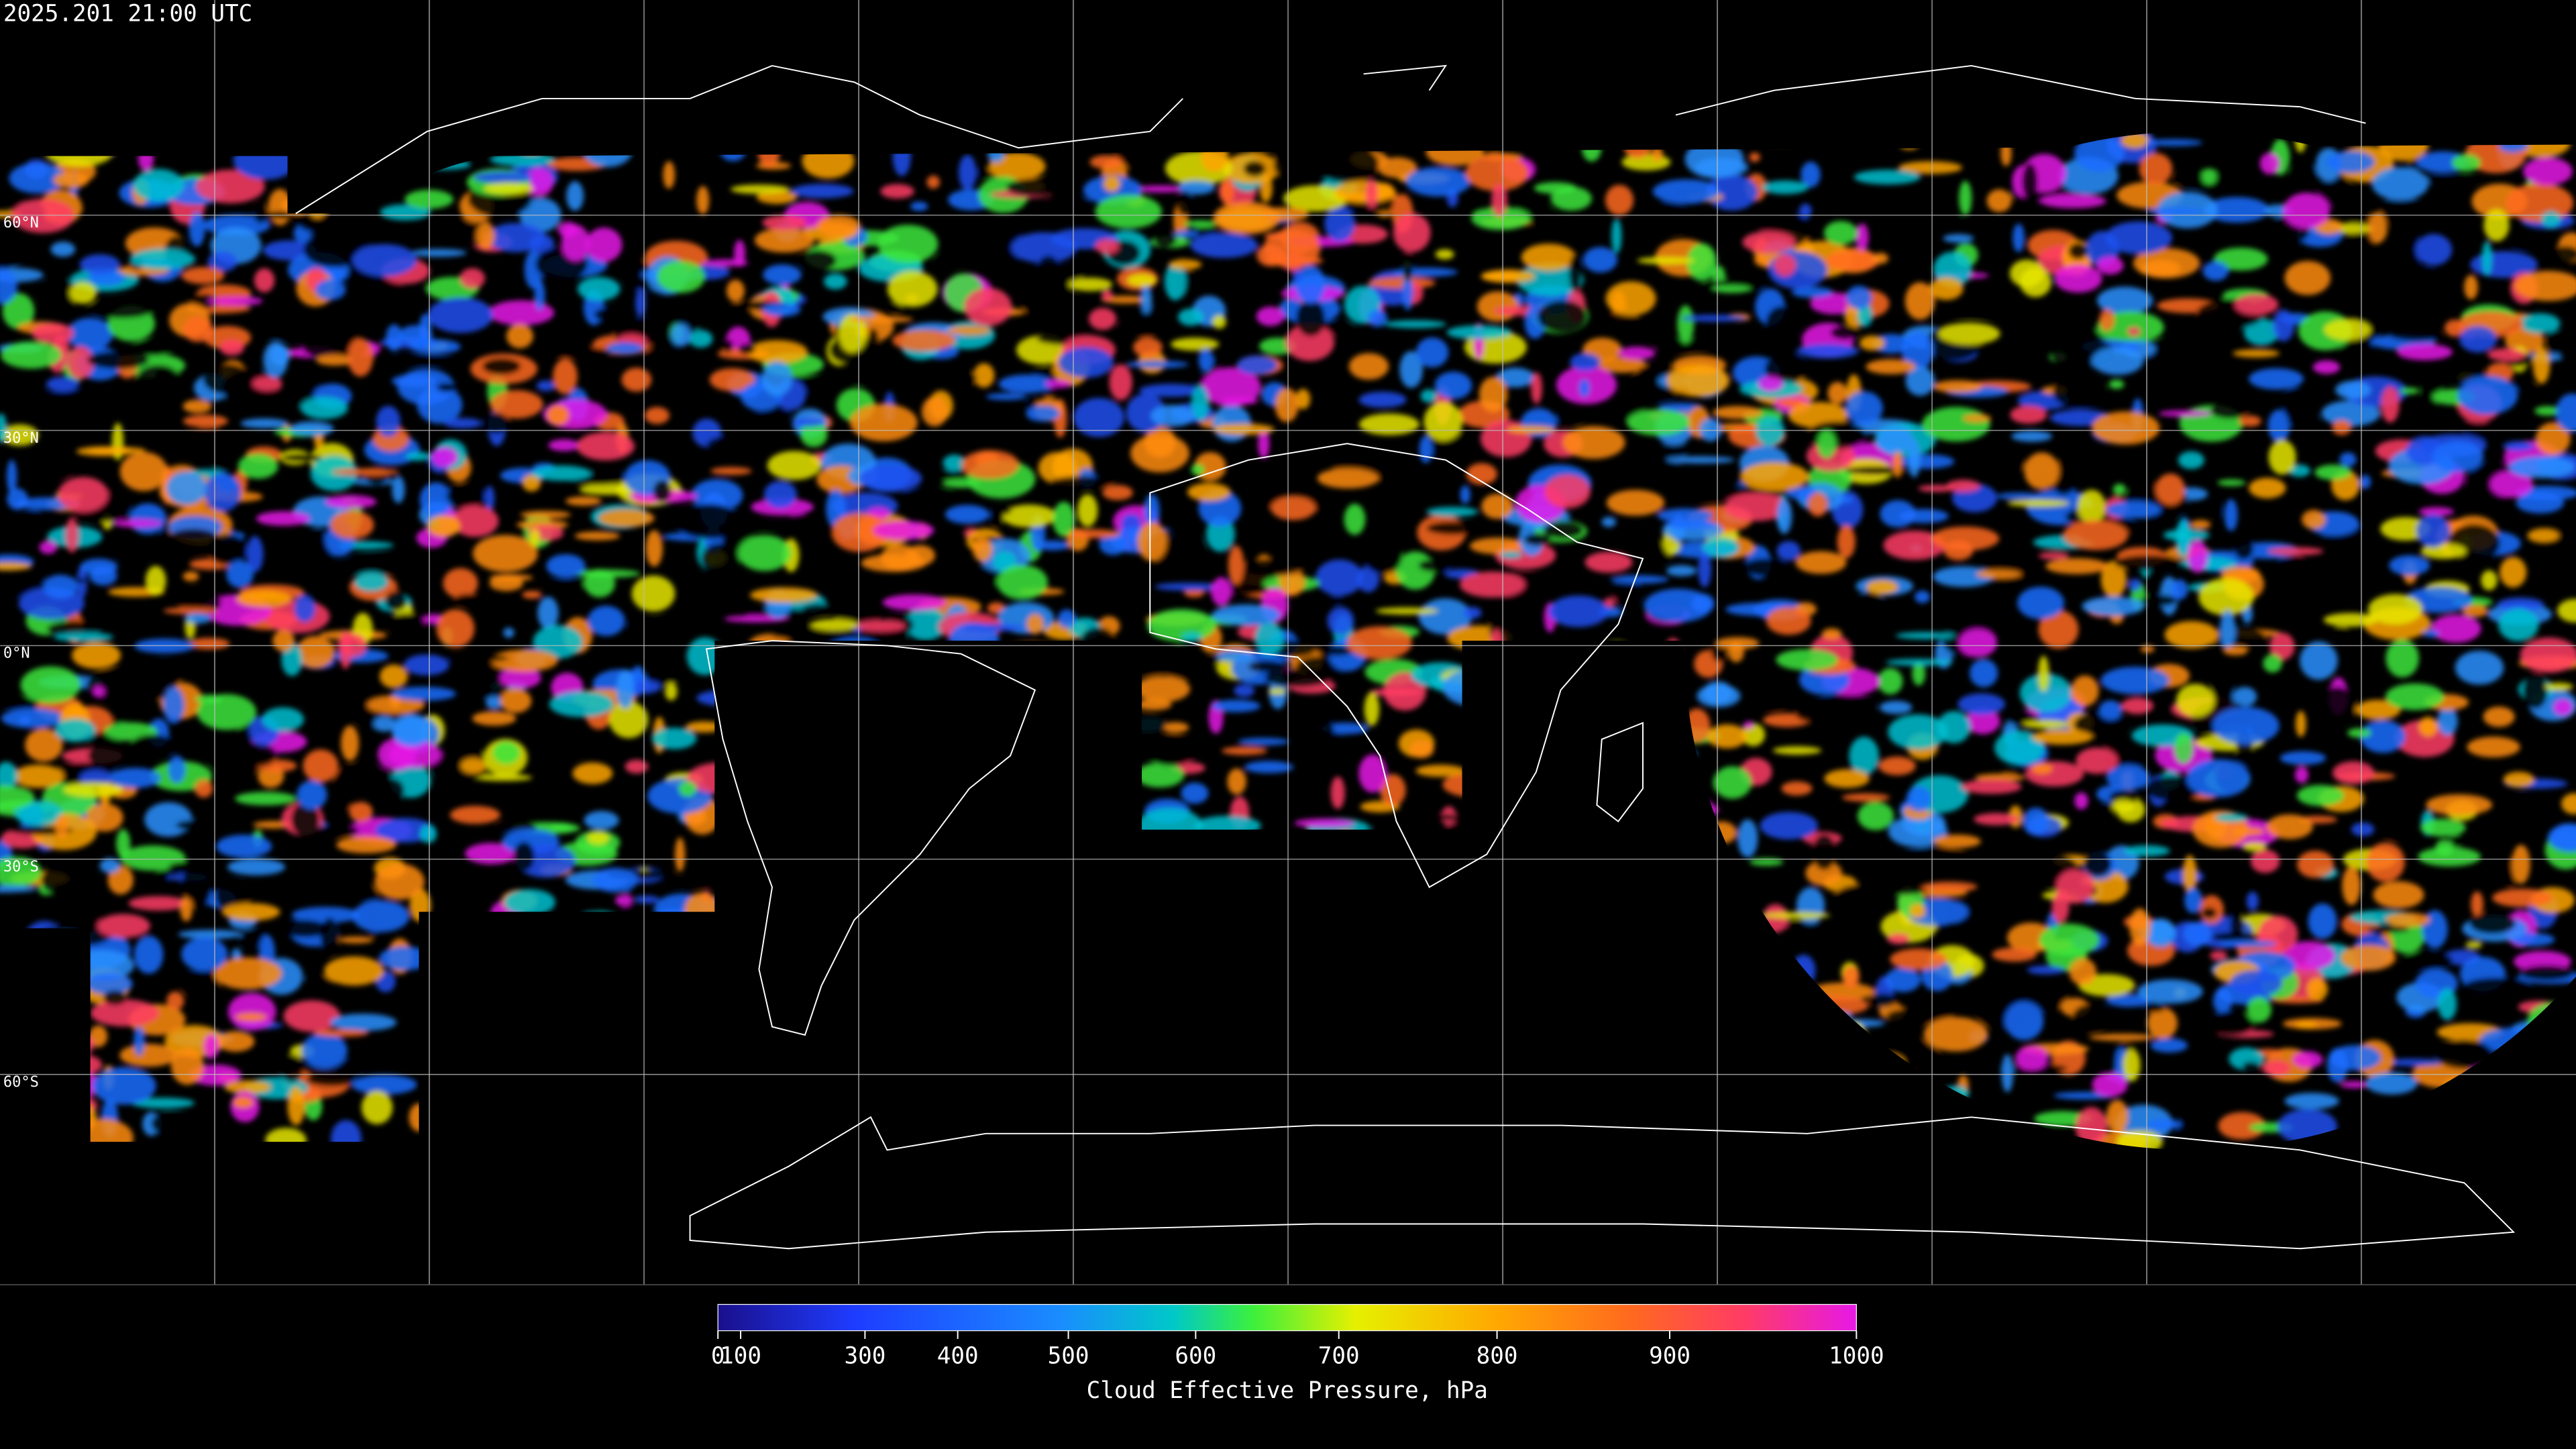 The width and height of the screenshot is (2576, 1449). What do you see at coordinates (1602, 1183) in the screenshot?
I see `coastline` at bounding box center [1602, 1183].